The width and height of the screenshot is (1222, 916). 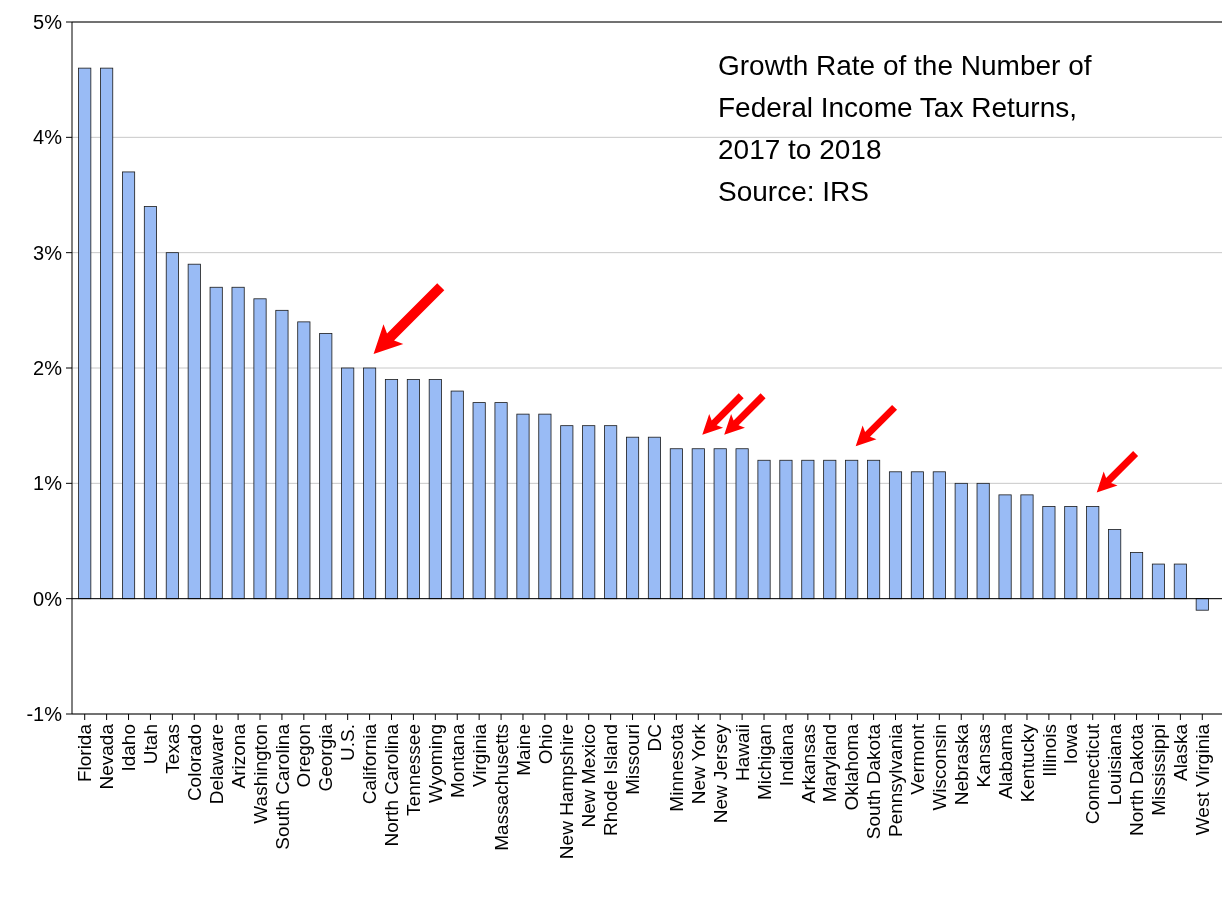 I want to click on x-tick-label: South Carolina, so click(x=282, y=786).